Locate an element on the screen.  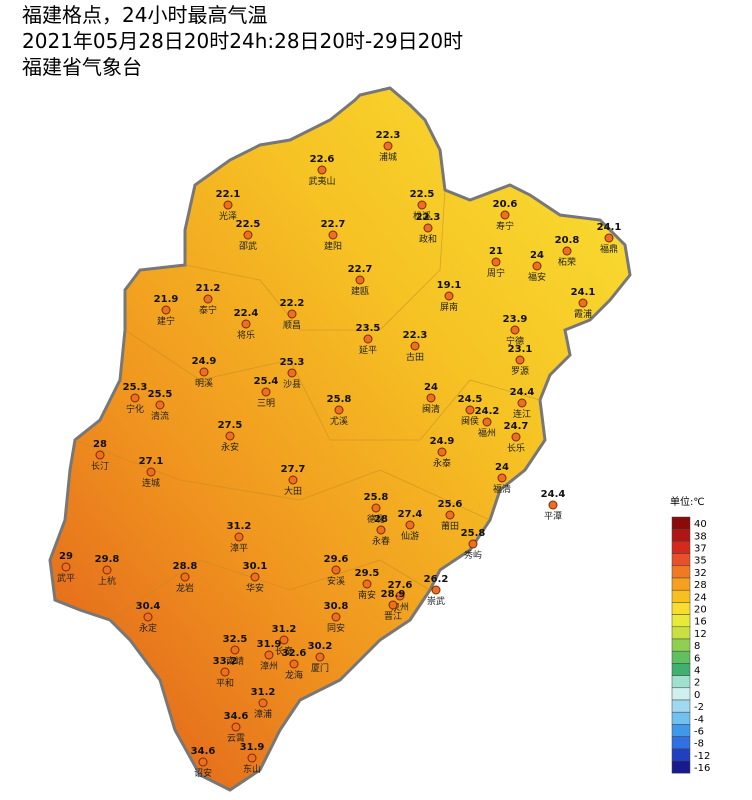
station-name: 永安 is located at coordinates (230, 447).